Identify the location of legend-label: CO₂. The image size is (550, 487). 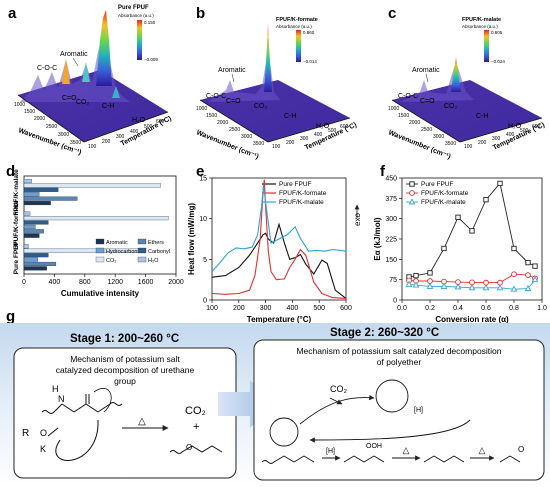
(111, 261).